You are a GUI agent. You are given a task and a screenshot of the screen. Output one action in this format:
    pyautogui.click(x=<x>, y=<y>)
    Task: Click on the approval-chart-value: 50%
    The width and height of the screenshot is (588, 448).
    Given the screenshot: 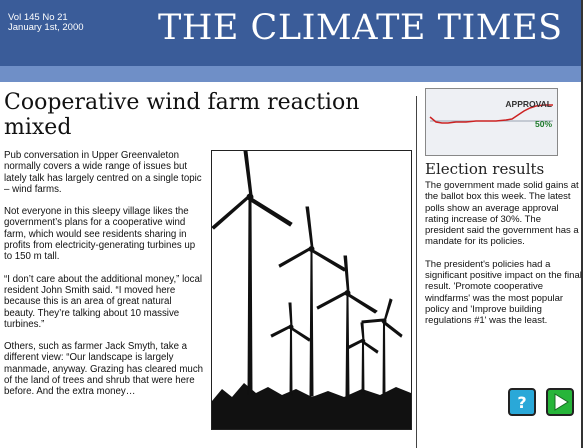 What is the action you would take?
    pyautogui.click(x=543, y=124)
    